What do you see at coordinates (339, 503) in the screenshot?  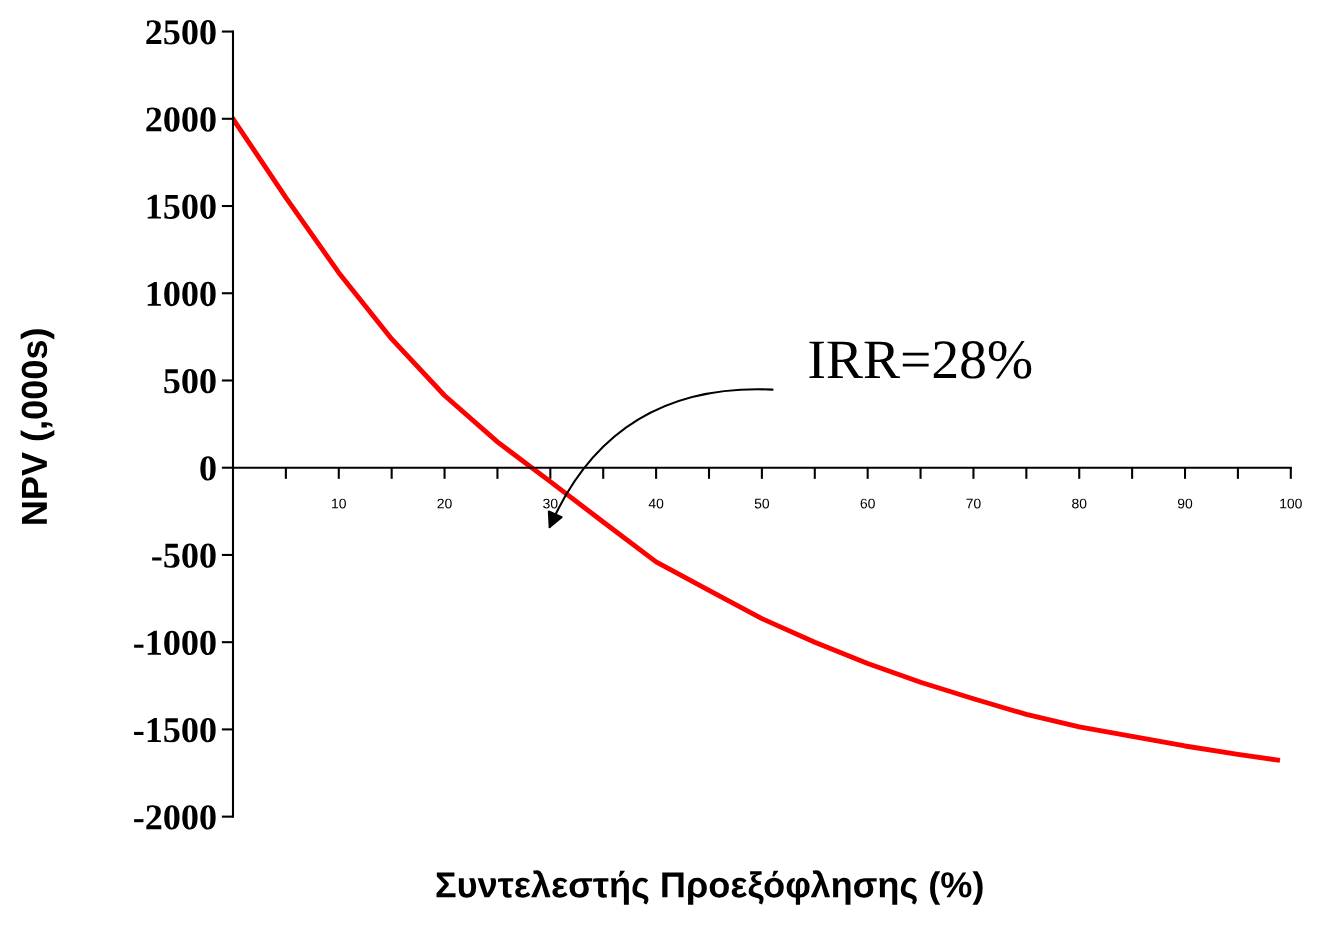 I see `x-tick-label: 10` at bounding box center [339, 503].